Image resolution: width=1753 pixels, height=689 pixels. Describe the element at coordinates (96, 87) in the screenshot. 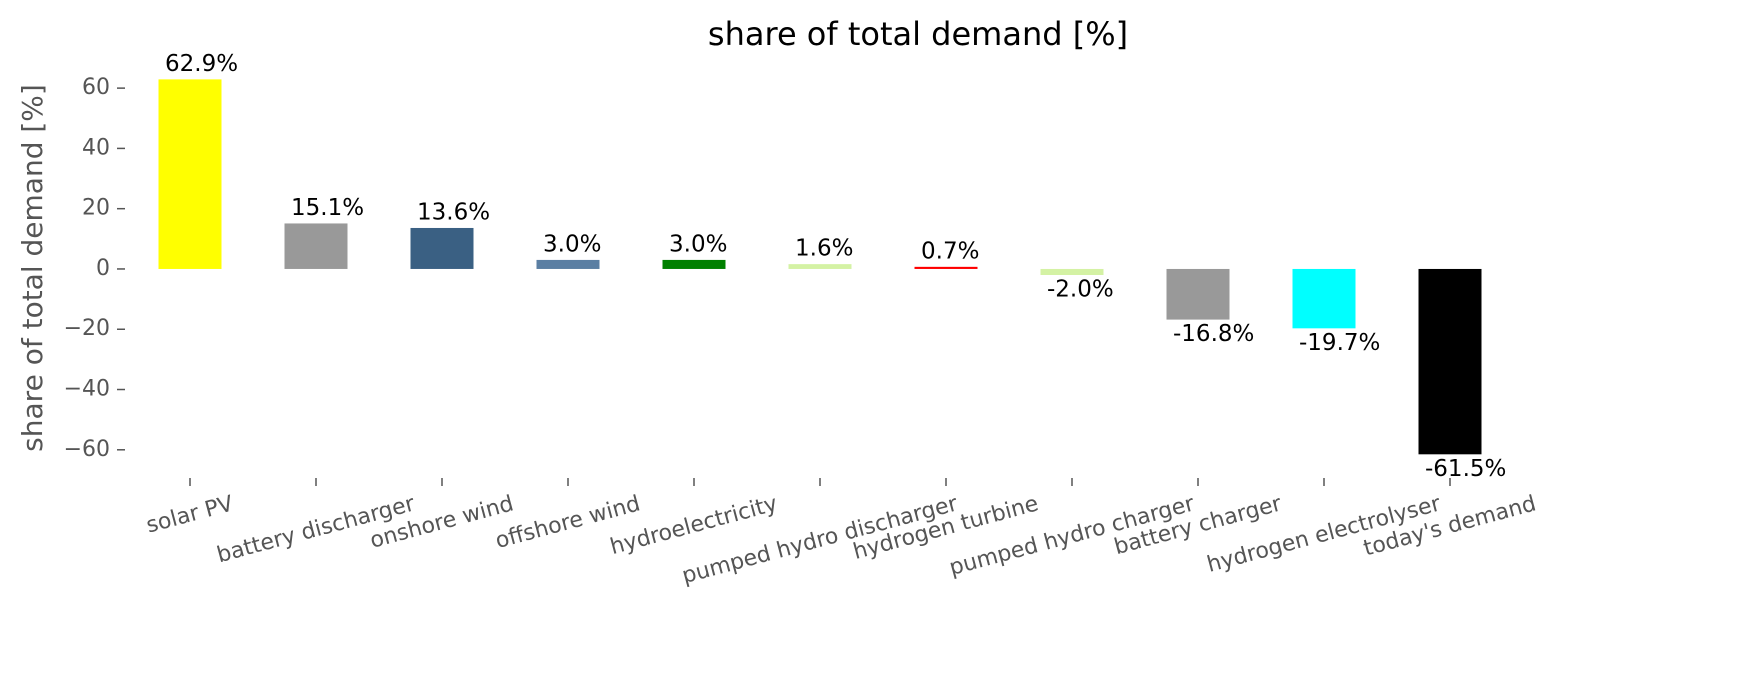

I see `y-tick-label: 60` at that location.